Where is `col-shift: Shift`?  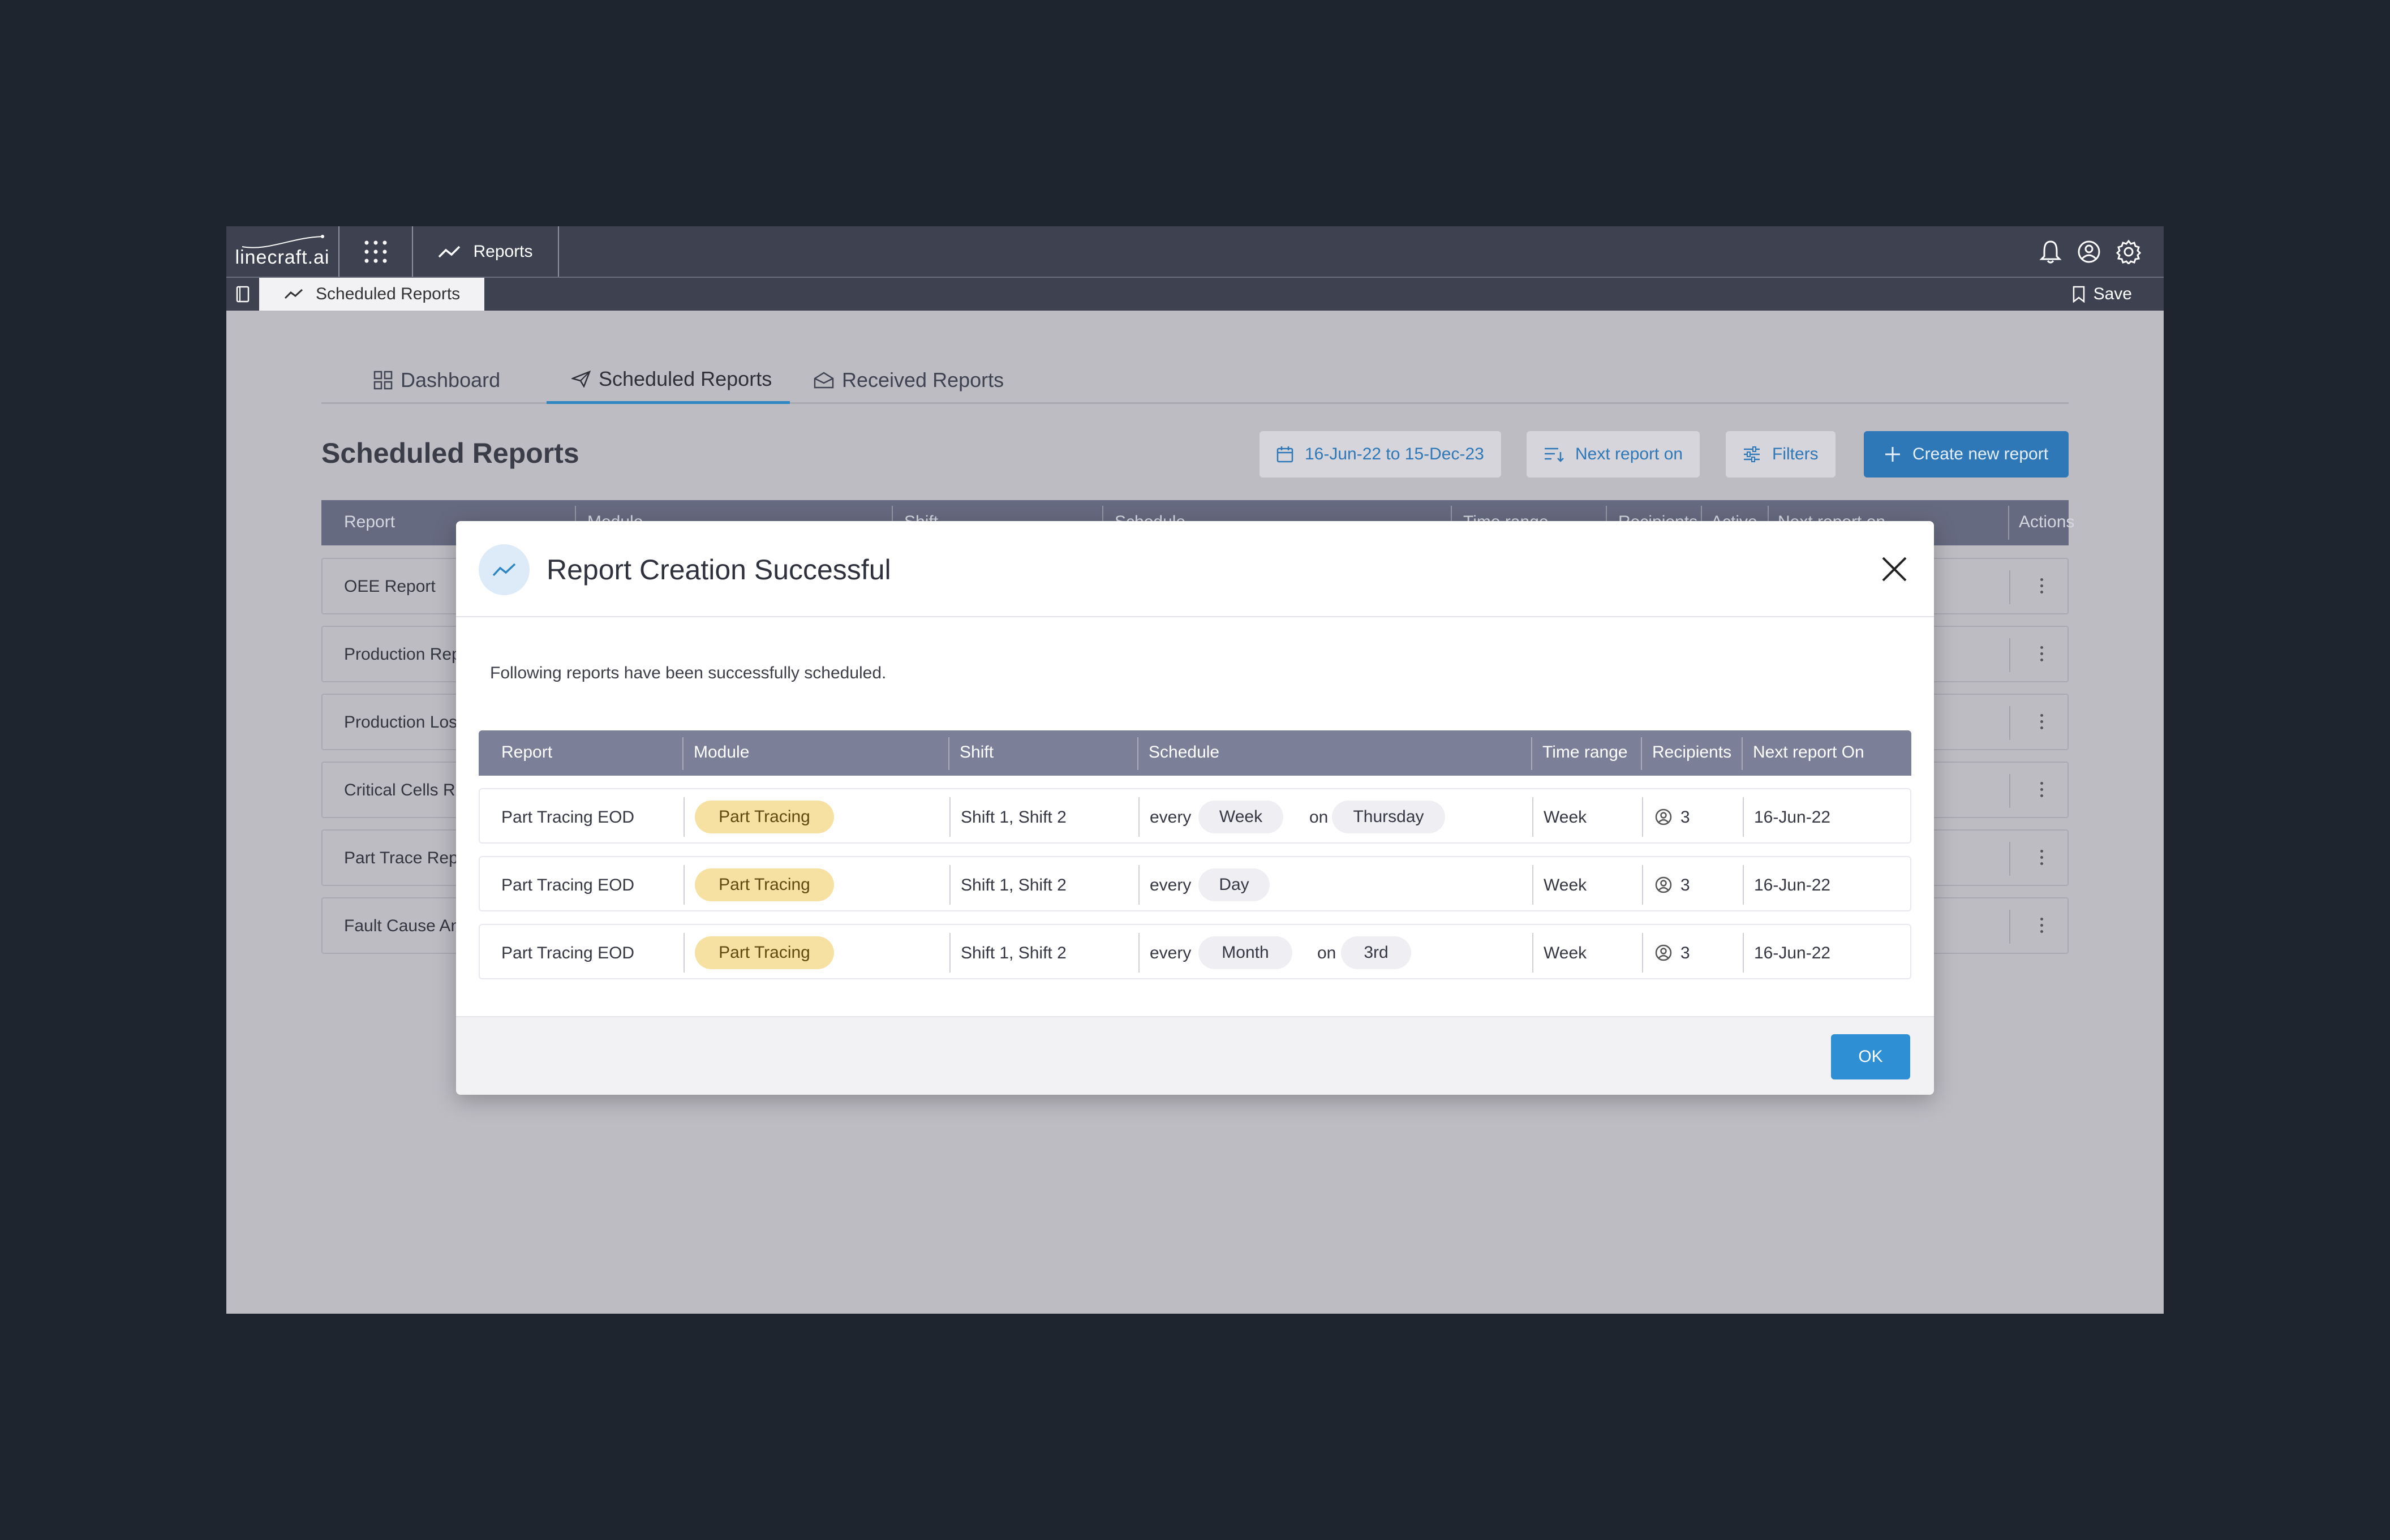
col-shift: Shift is located at coordinates (977, 752).